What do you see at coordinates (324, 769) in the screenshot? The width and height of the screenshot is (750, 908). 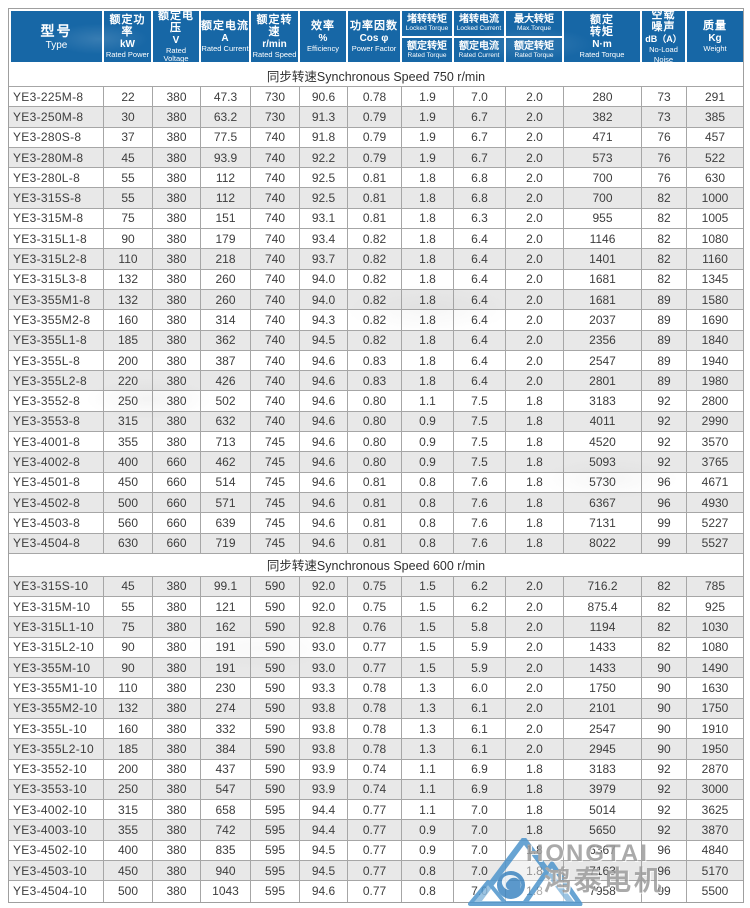 I see `efficiency-cell: 93.9` at bounding box center [324, 769].